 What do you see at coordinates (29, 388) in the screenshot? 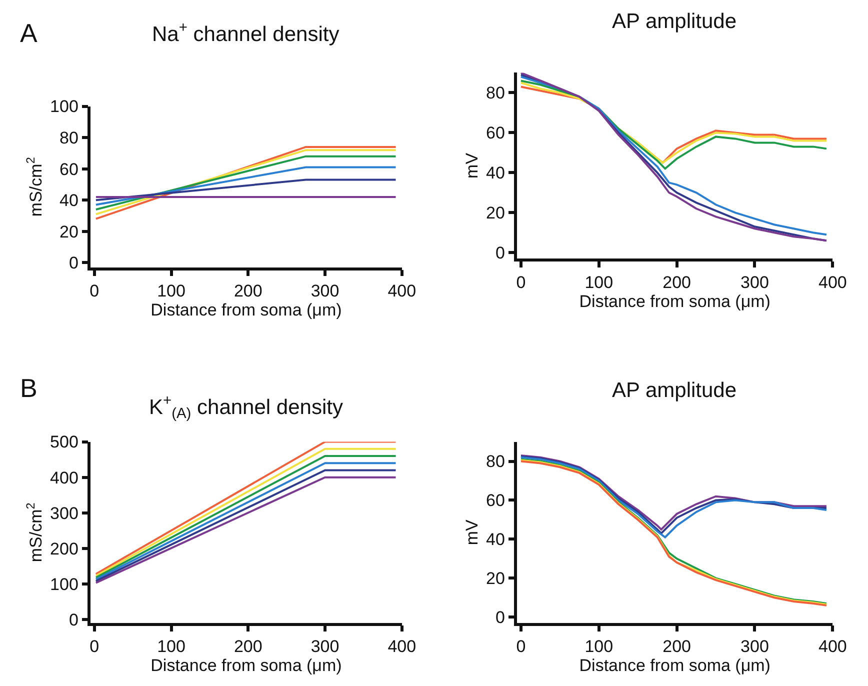
I see `text: B` at bounding box center [29, 388].